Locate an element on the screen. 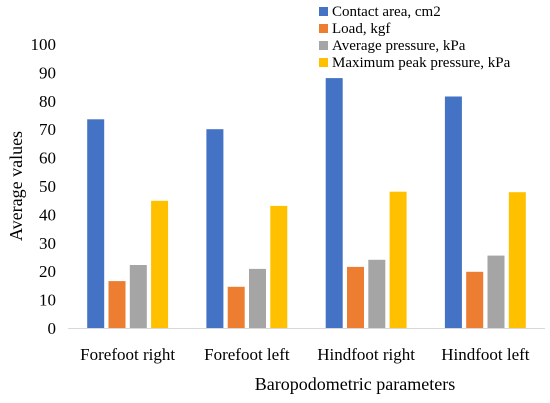 The width and height of the screenshot is (550, 403). y-tick-label: 100 is located at coordinates (44, 44).